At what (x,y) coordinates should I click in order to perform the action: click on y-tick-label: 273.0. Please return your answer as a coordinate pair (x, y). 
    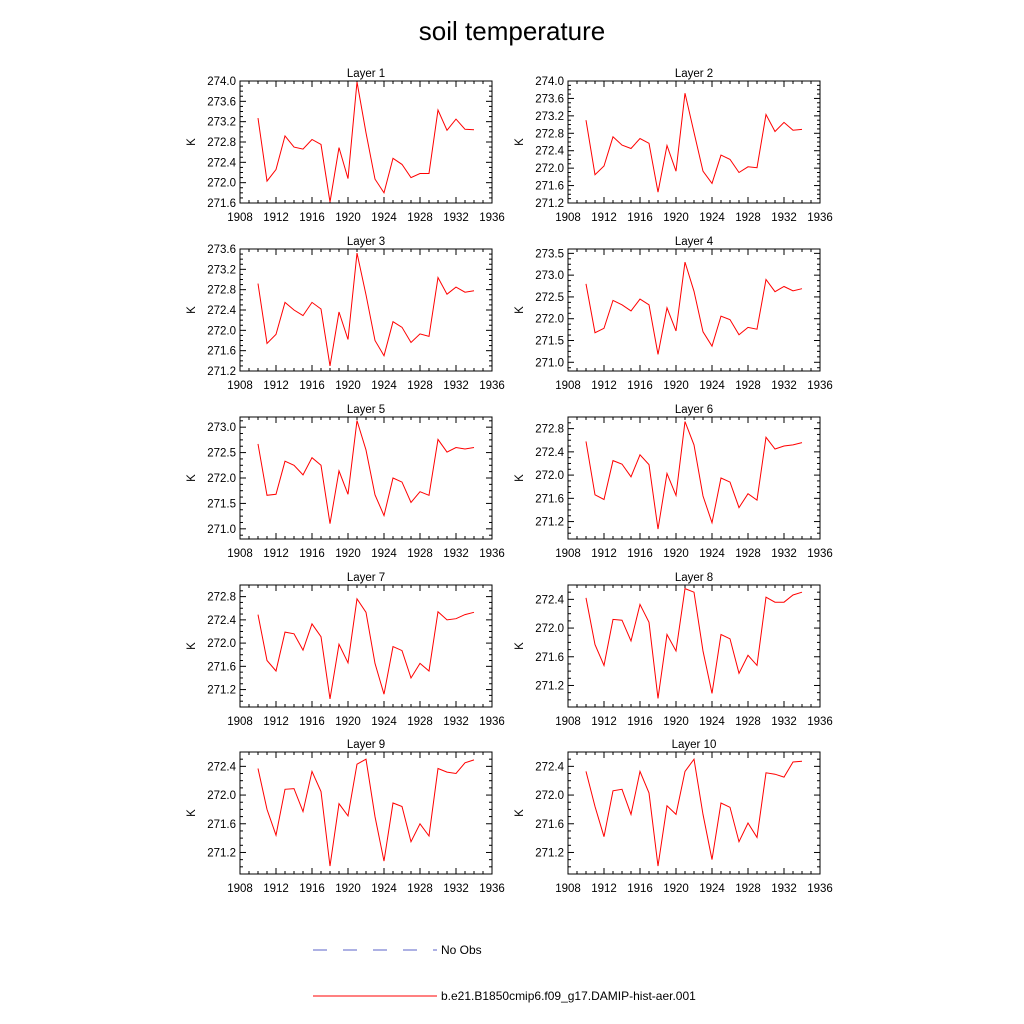
    Looking at the image, I should click on (549, 276).